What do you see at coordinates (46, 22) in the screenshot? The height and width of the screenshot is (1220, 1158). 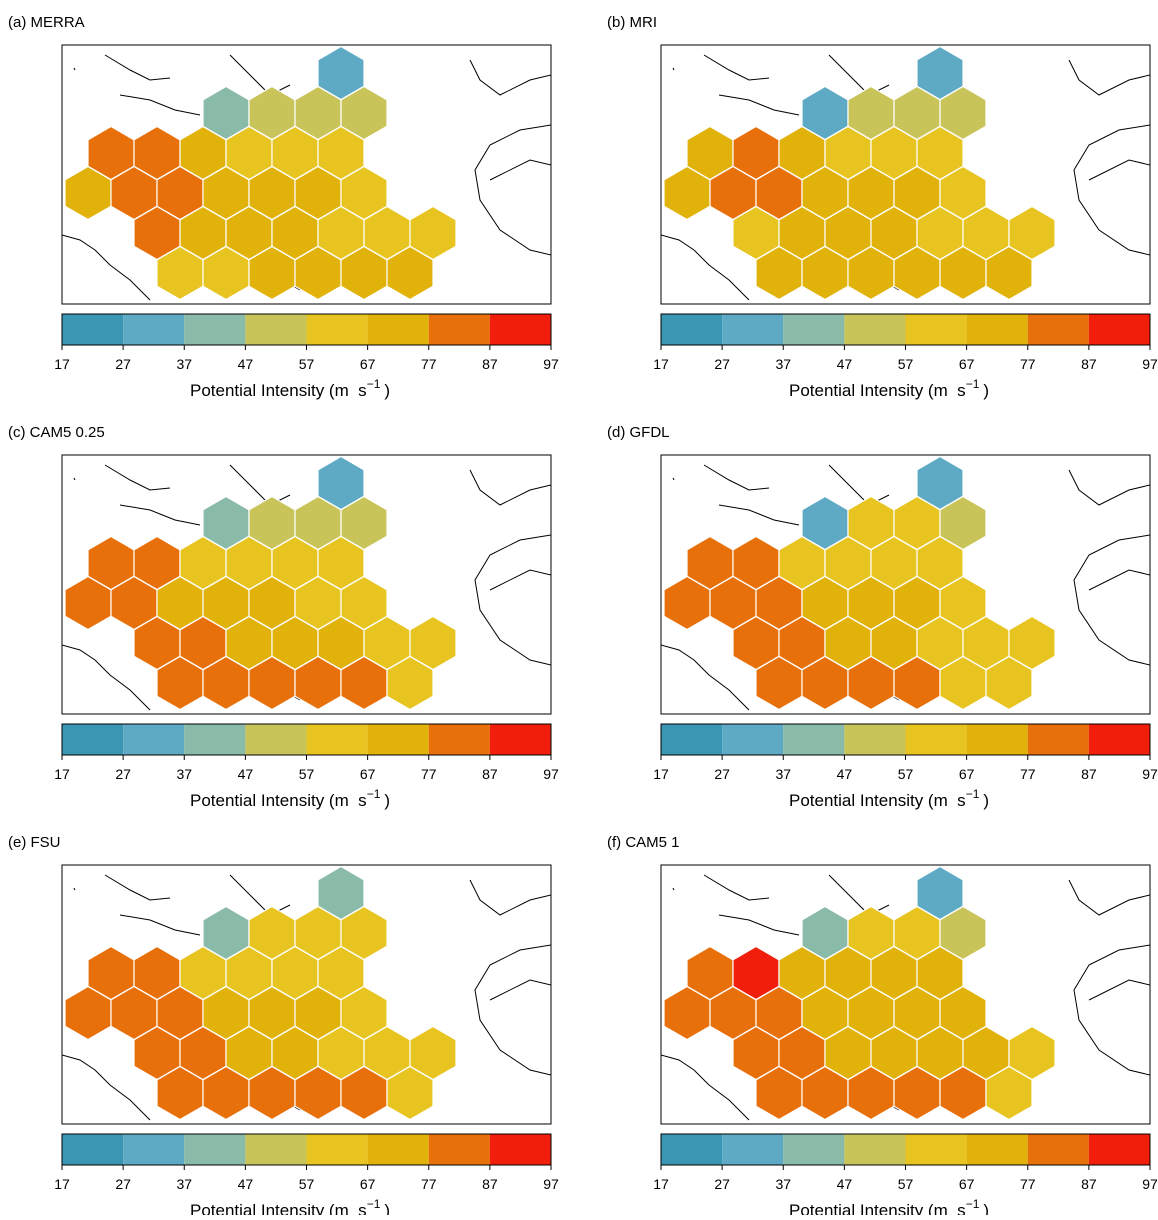 I see `panel-title: (a) MERRA` at bounding box center [46, 22].